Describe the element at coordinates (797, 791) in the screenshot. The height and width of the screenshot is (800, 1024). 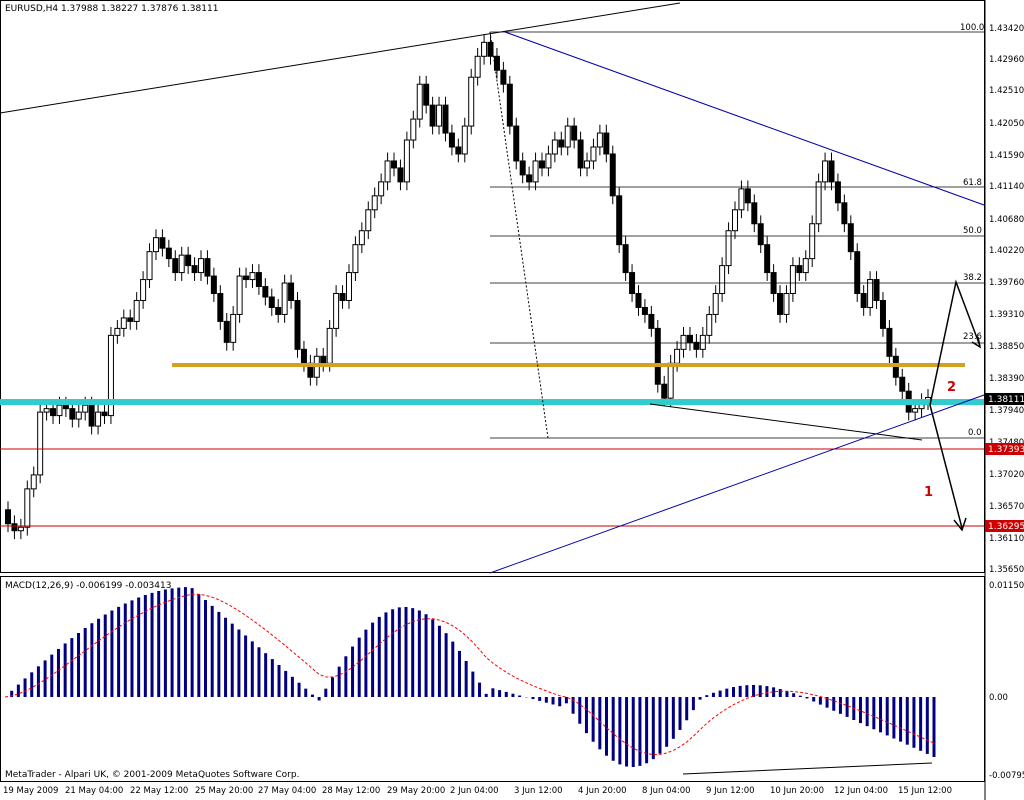
I see `time-label: 10 Jun 20:00` at that location.